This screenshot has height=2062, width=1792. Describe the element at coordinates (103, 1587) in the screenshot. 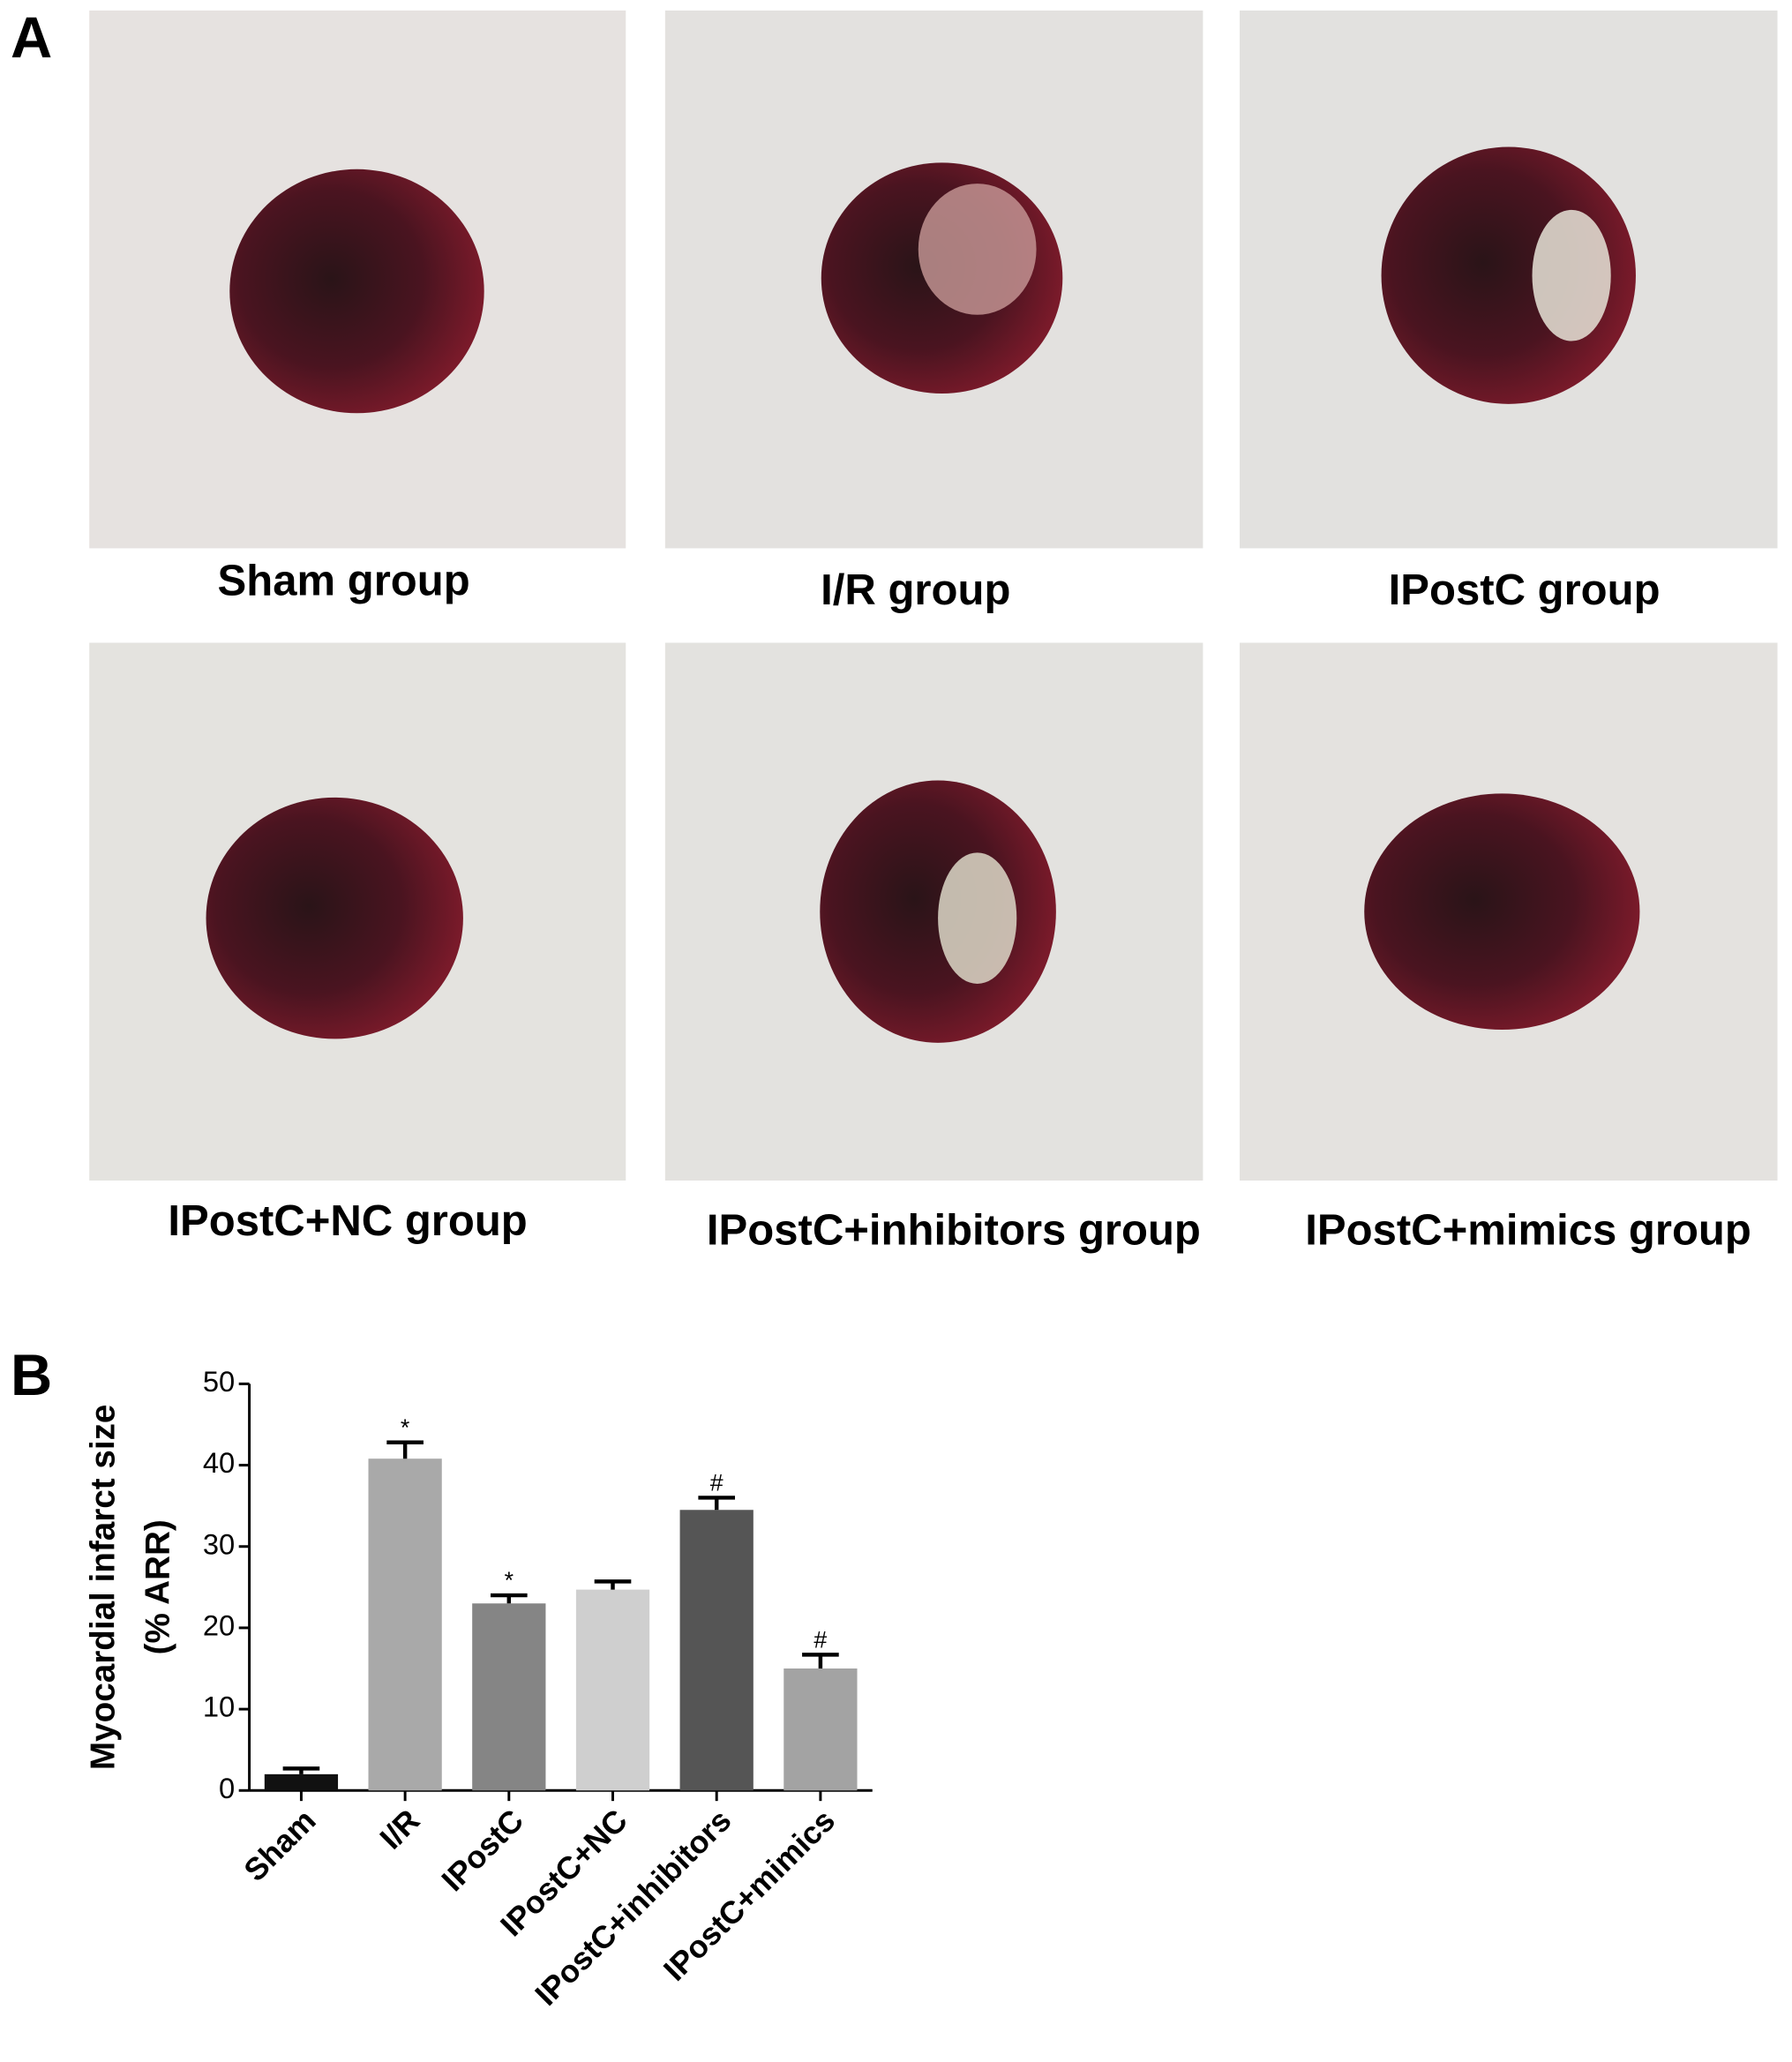

I see `y-axis-label: Myocardial infarct size` at that location.